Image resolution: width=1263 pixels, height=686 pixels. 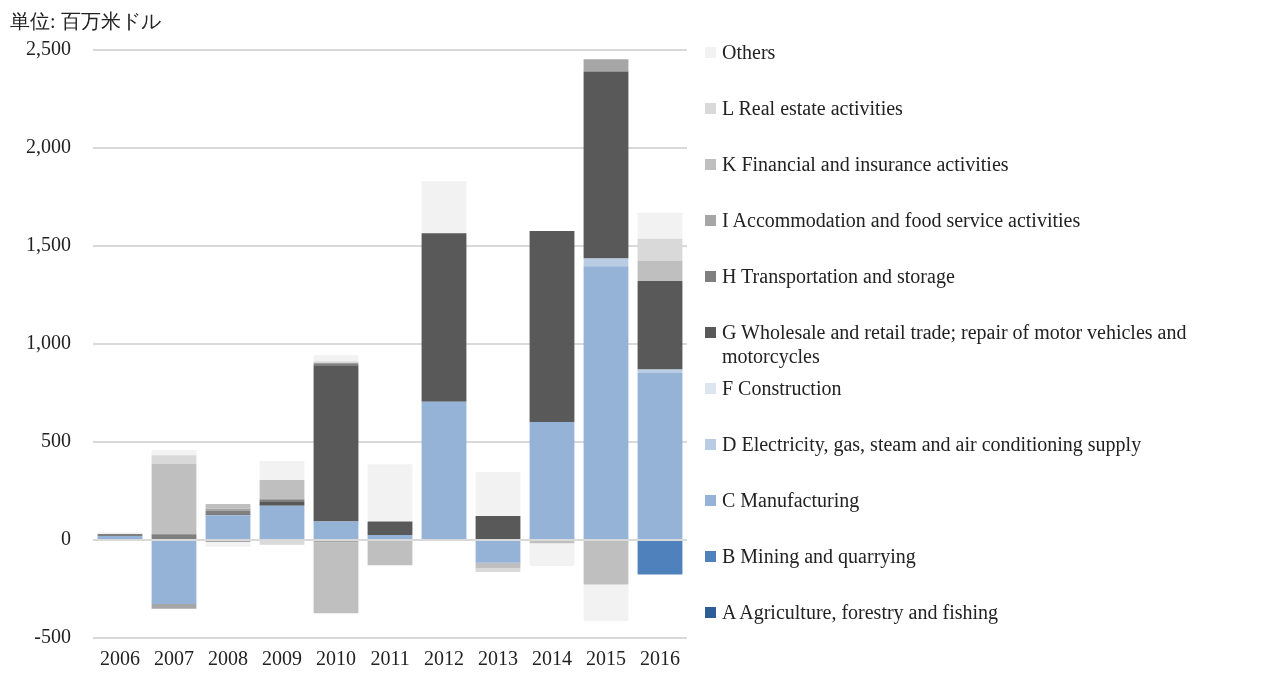 What do you see at coordinates (838, 276) in the screenshot?
I see `legend-label: H Transportation and storage` at bounding box center [838, 276].